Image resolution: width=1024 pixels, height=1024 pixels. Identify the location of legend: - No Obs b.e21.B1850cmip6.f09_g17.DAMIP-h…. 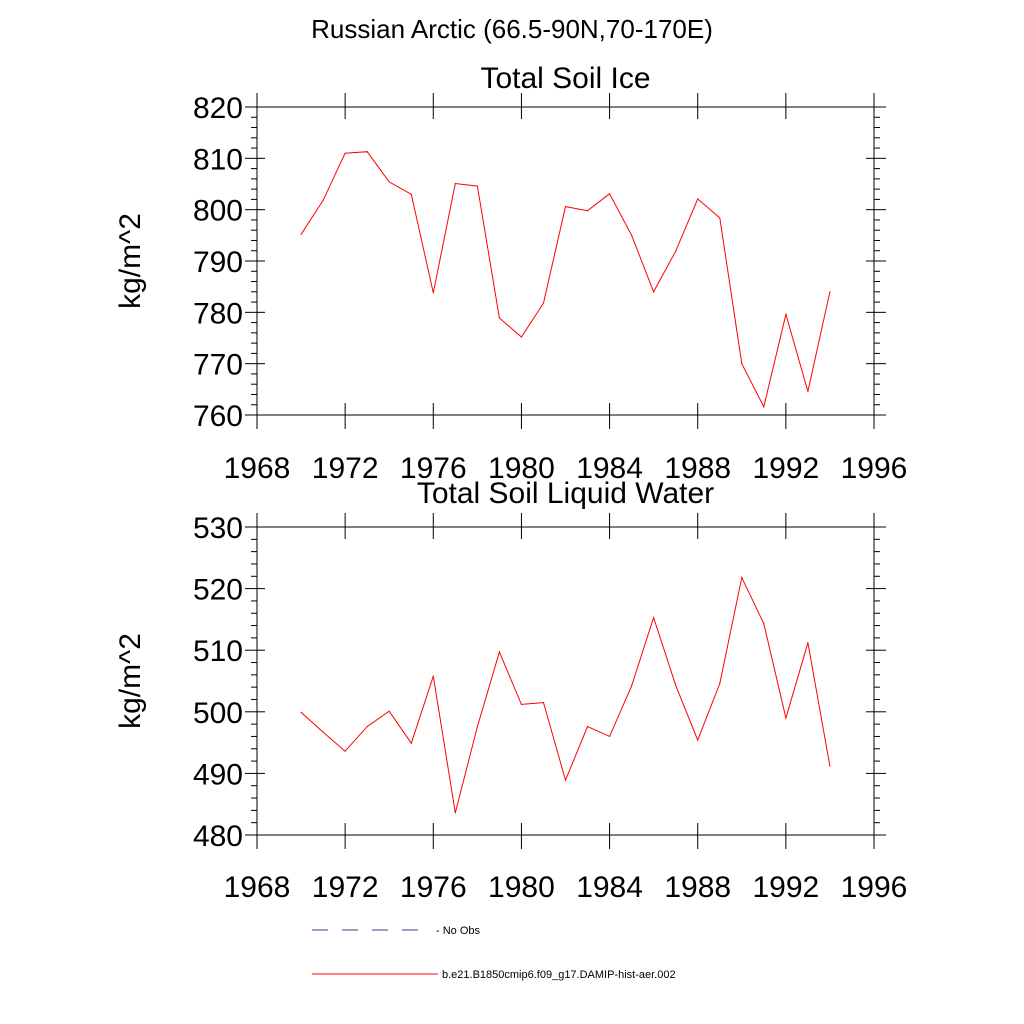
(494, 953).